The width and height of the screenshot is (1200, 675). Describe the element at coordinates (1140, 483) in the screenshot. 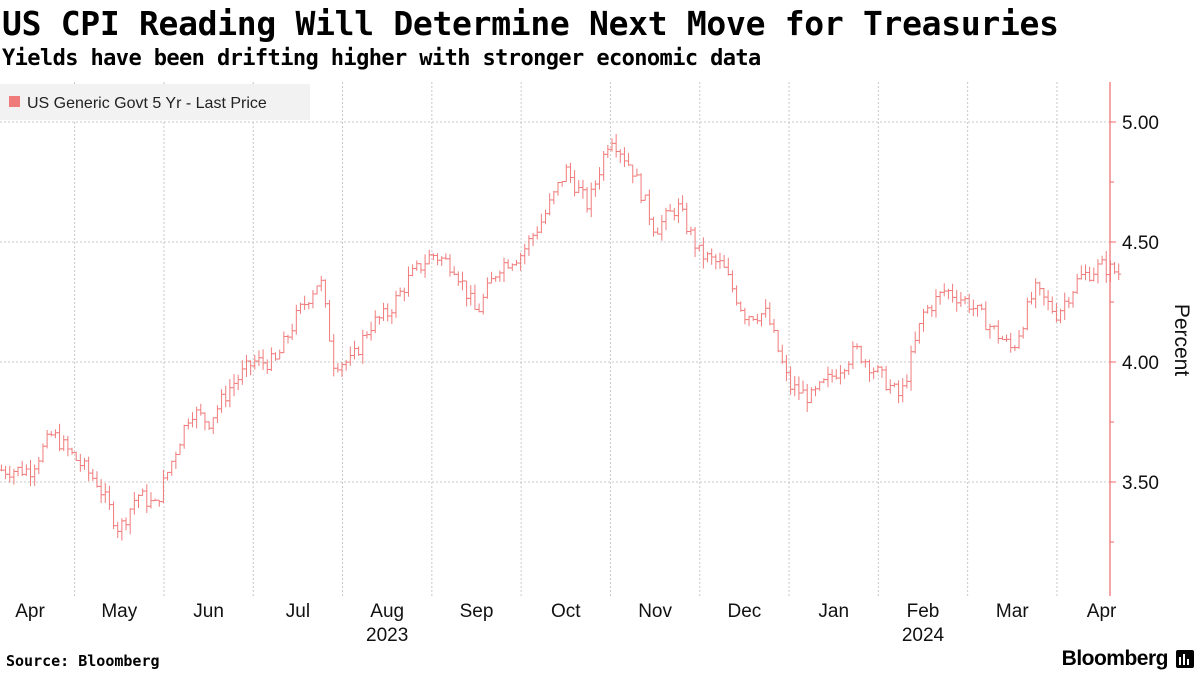

I see `y-tick-label: 3.50` at that location.